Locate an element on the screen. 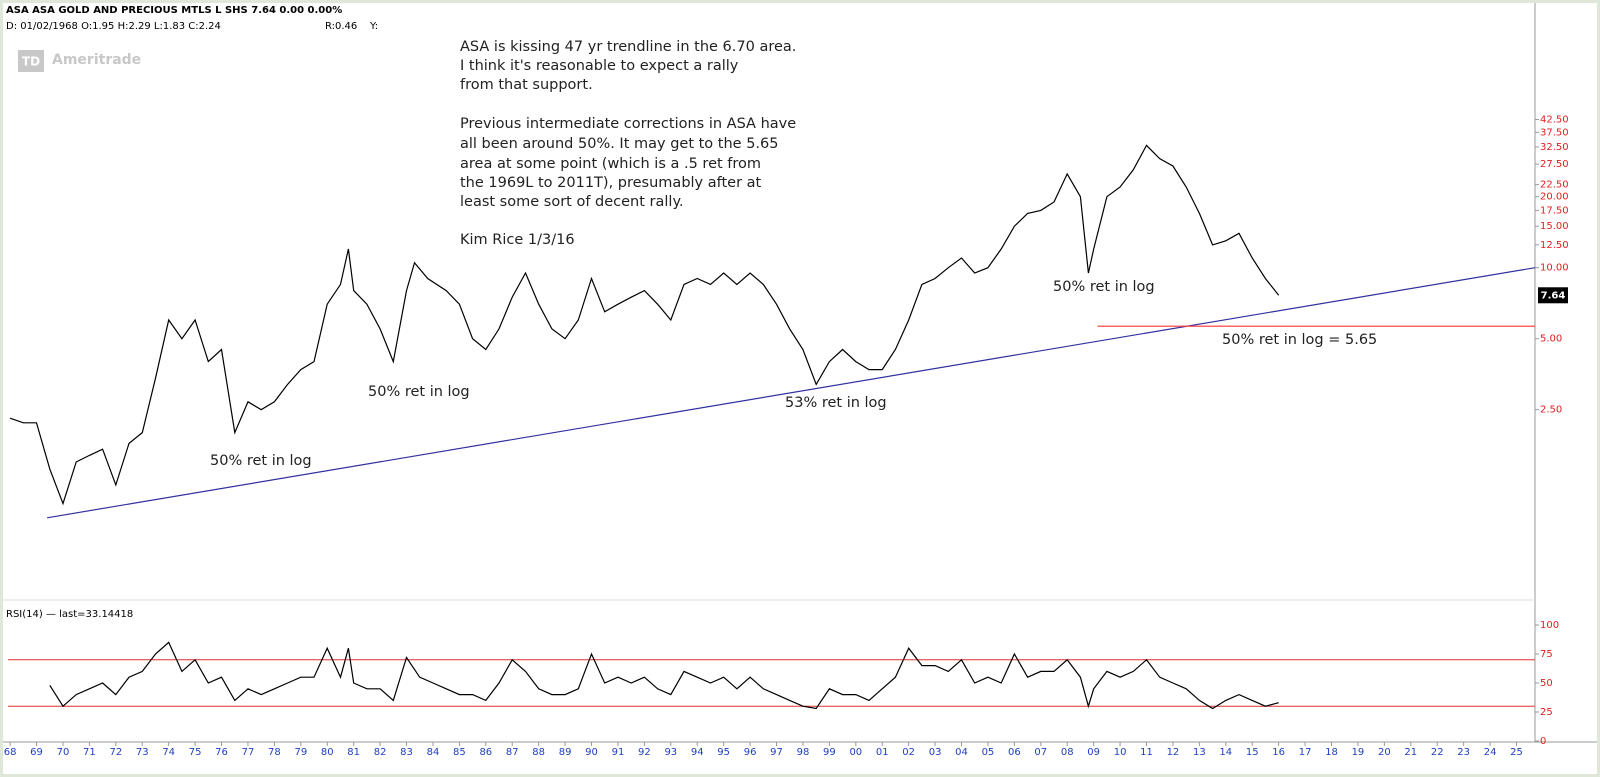 The width and height of the screenshot is (1600, 777). y-tick-label: 22.50 is located at coordinates (1554, 185).